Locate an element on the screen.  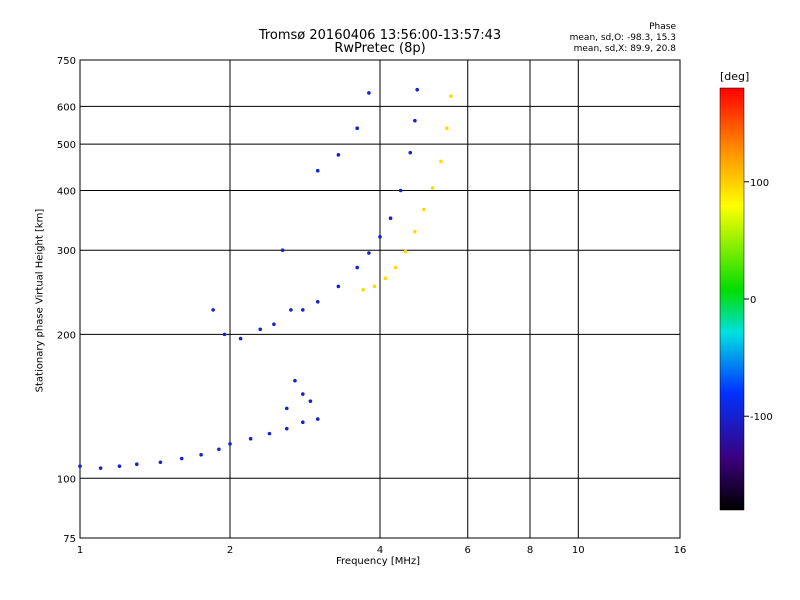
y-tick-label: 75 is located at coordinates (69, 539).